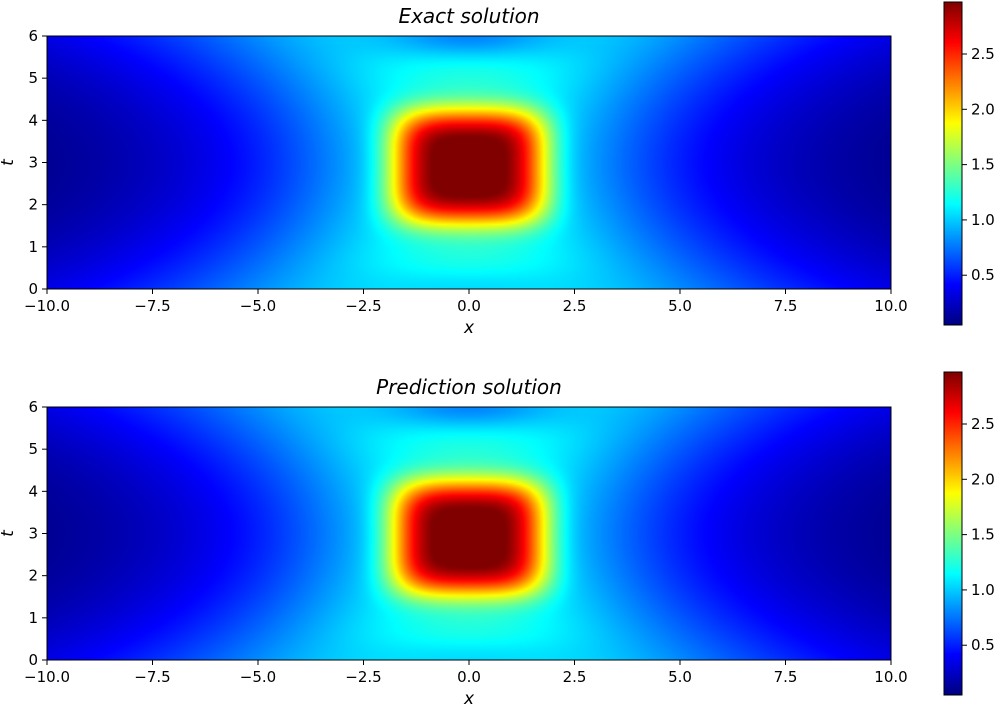  What do you see at coordinates (469, 387) in the screenshot?
I see `chart-title: Prediction solution` at bounding box center [469, 387].